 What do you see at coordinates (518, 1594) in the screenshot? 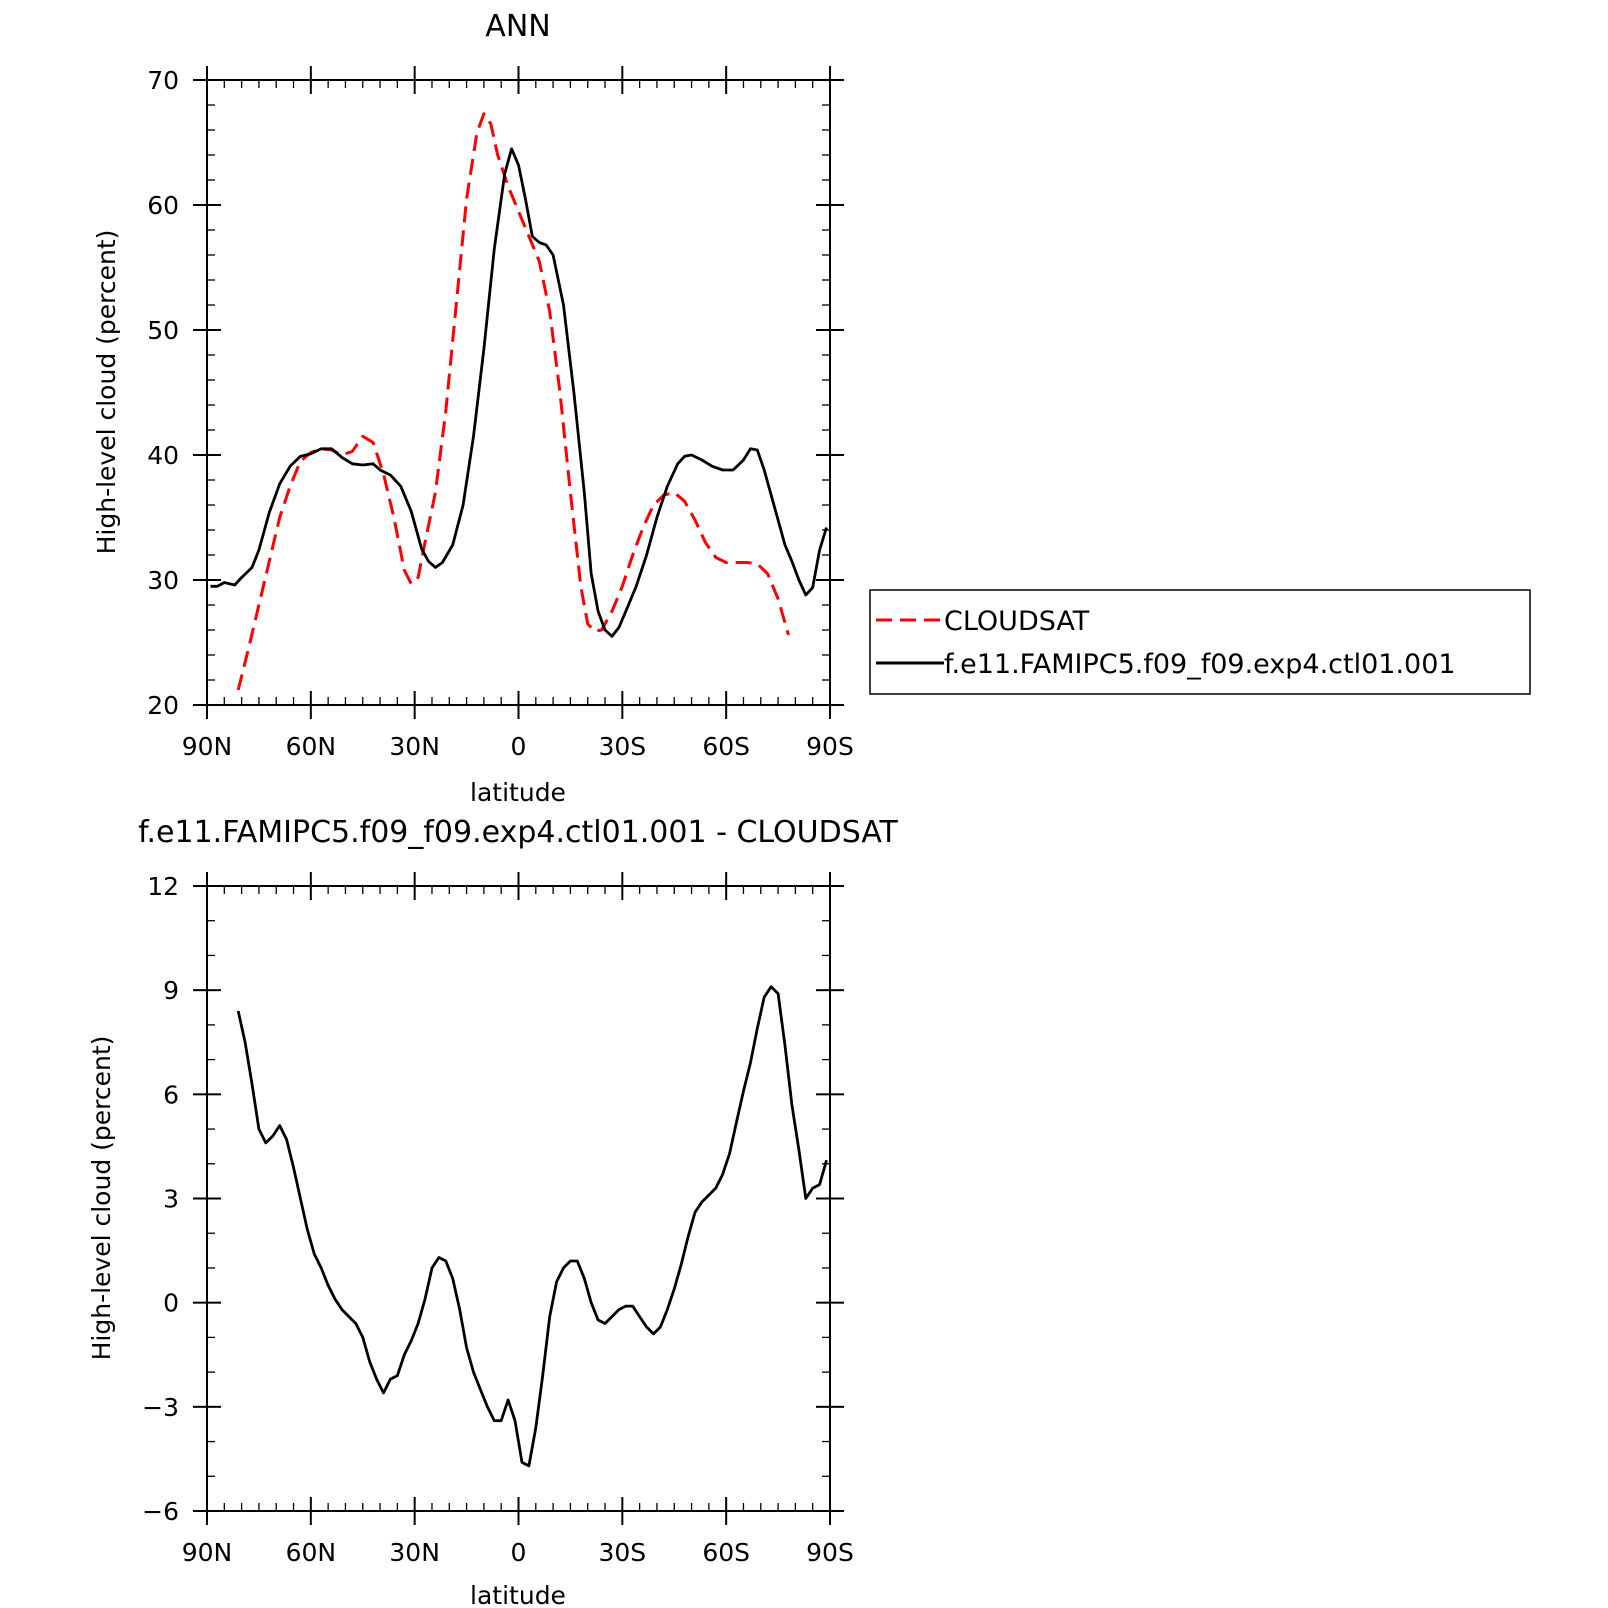
I see `bottom-x-axis-label: latitude` at bounding box center [518, 1594].